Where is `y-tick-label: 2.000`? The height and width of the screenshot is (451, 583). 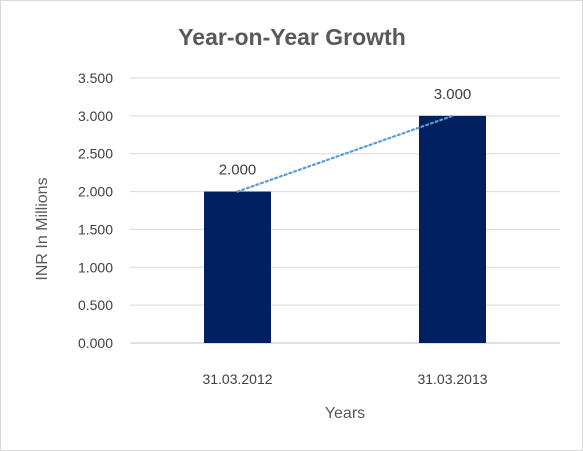
y-tick-label: 2.000 is located at coordinates (95, 192).